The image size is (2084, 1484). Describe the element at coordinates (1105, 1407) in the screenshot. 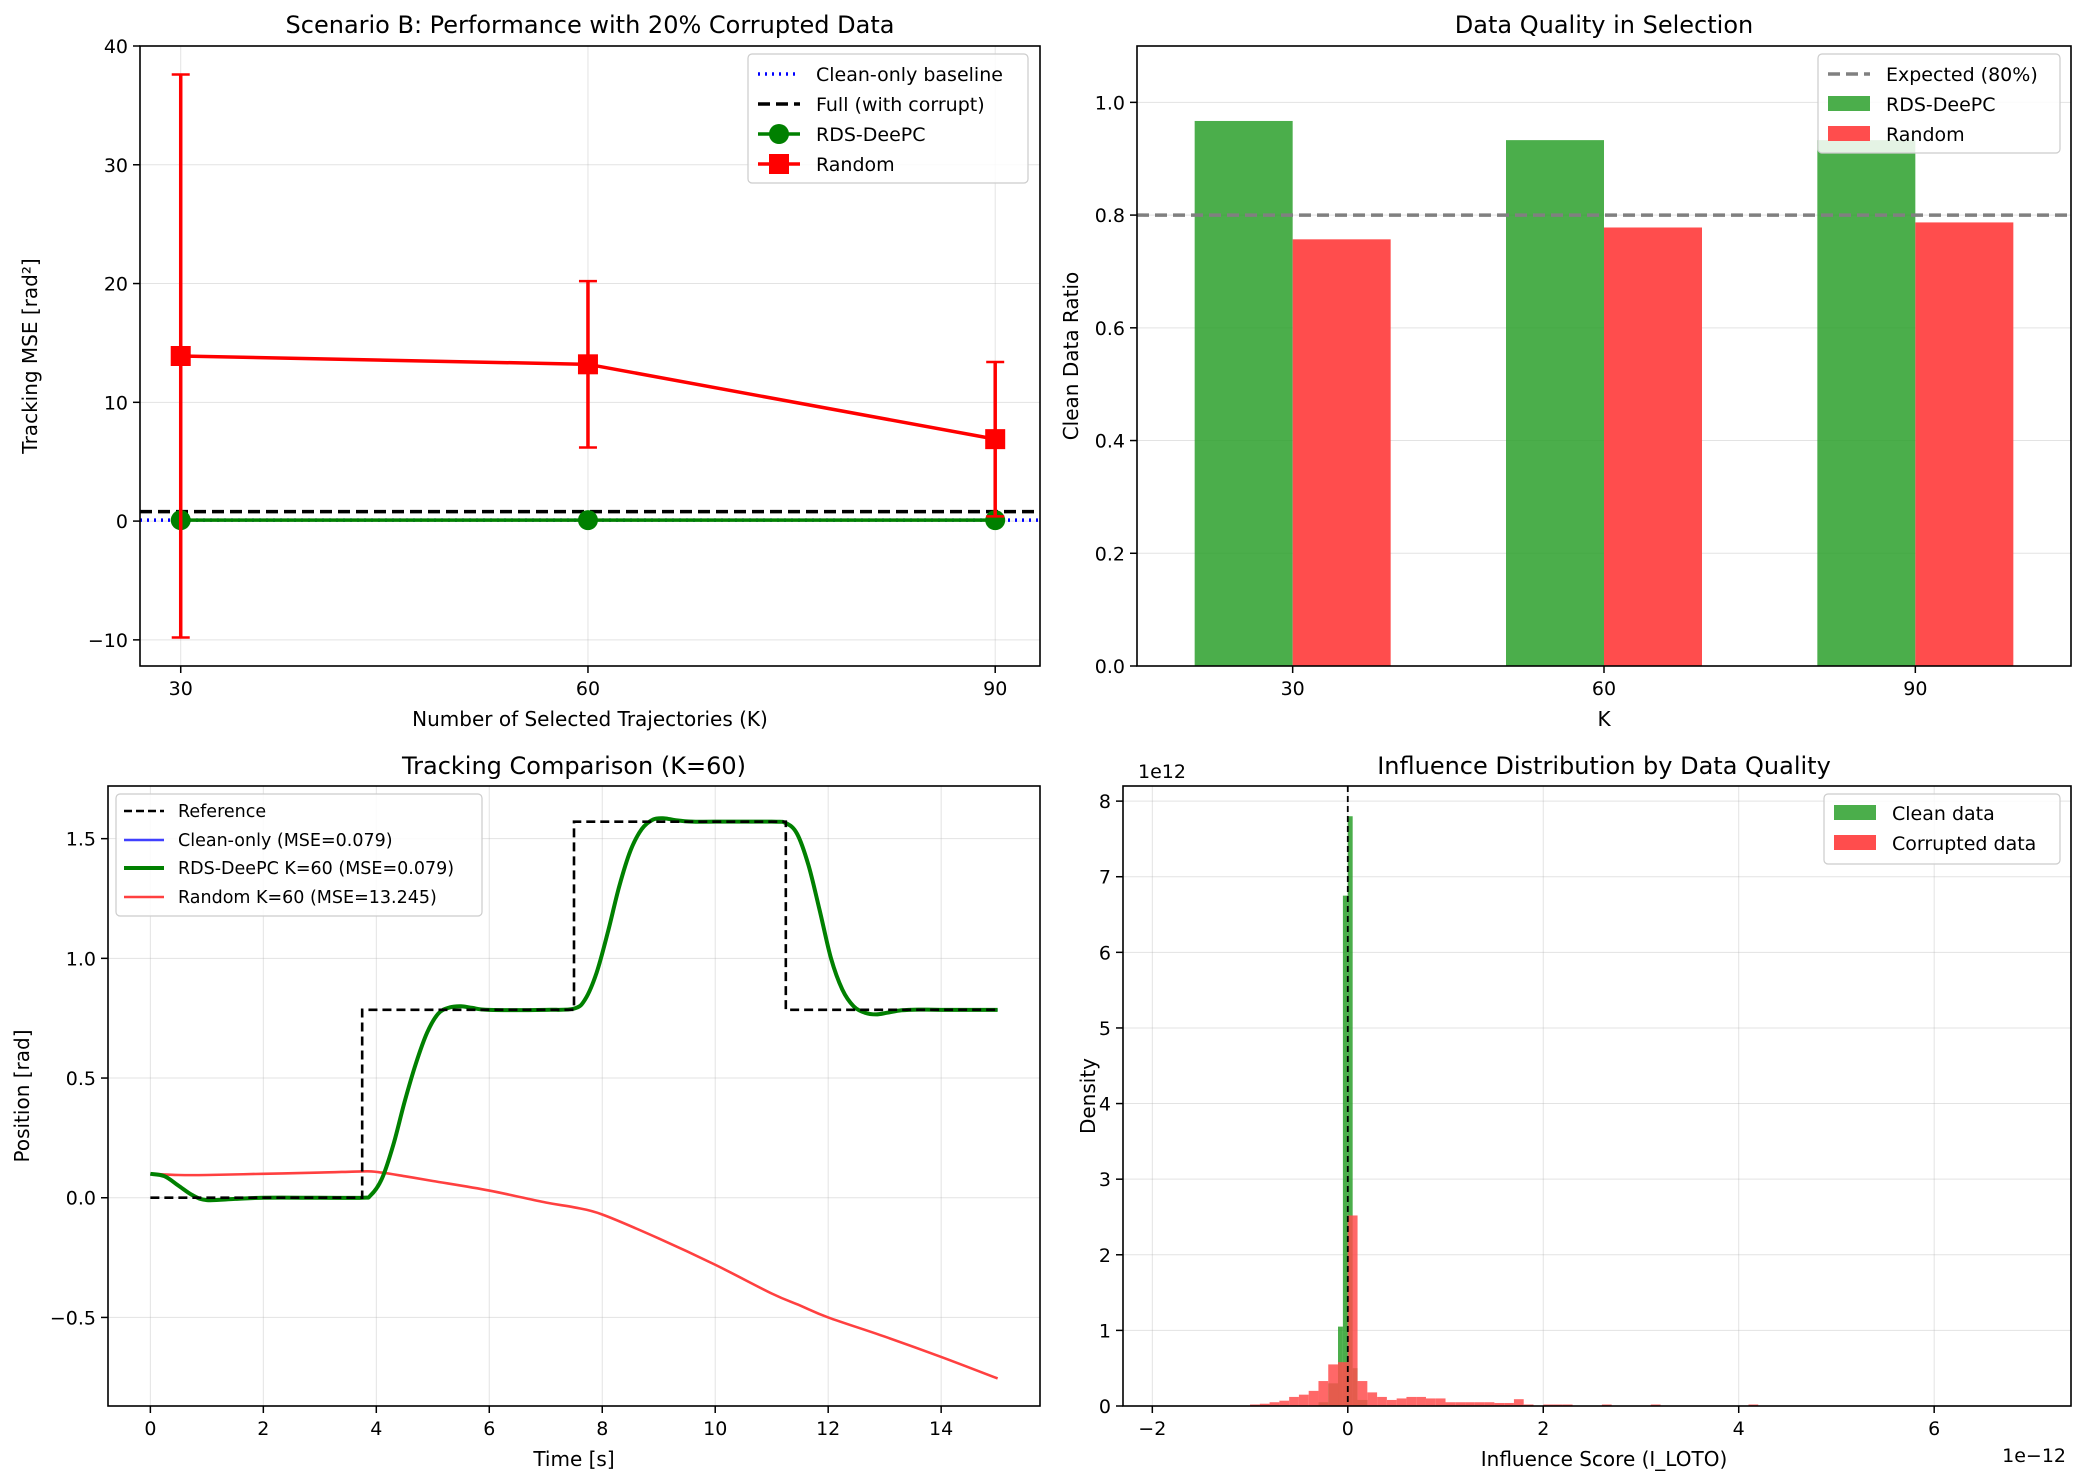

I see `p4-ytick-label: 0` at that location.